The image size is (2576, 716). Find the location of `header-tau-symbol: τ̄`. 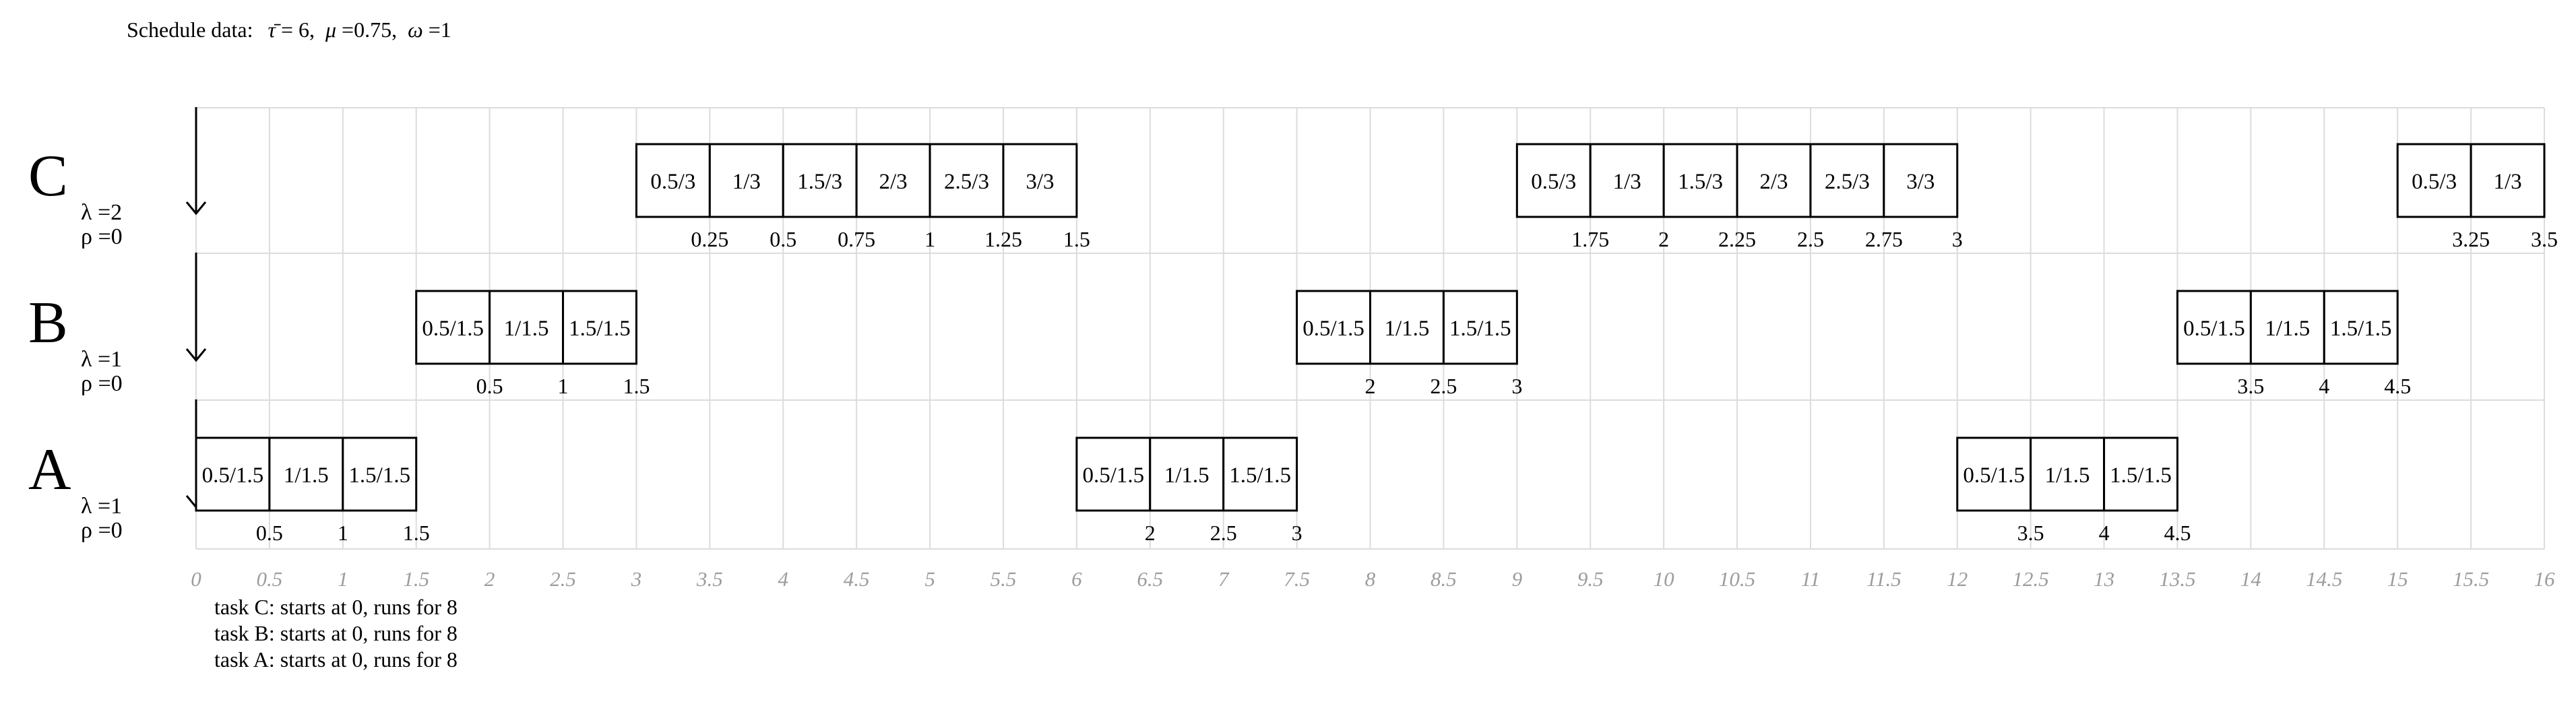

header-tau-symbol: τ̄ is located at coordinates (274, 30).